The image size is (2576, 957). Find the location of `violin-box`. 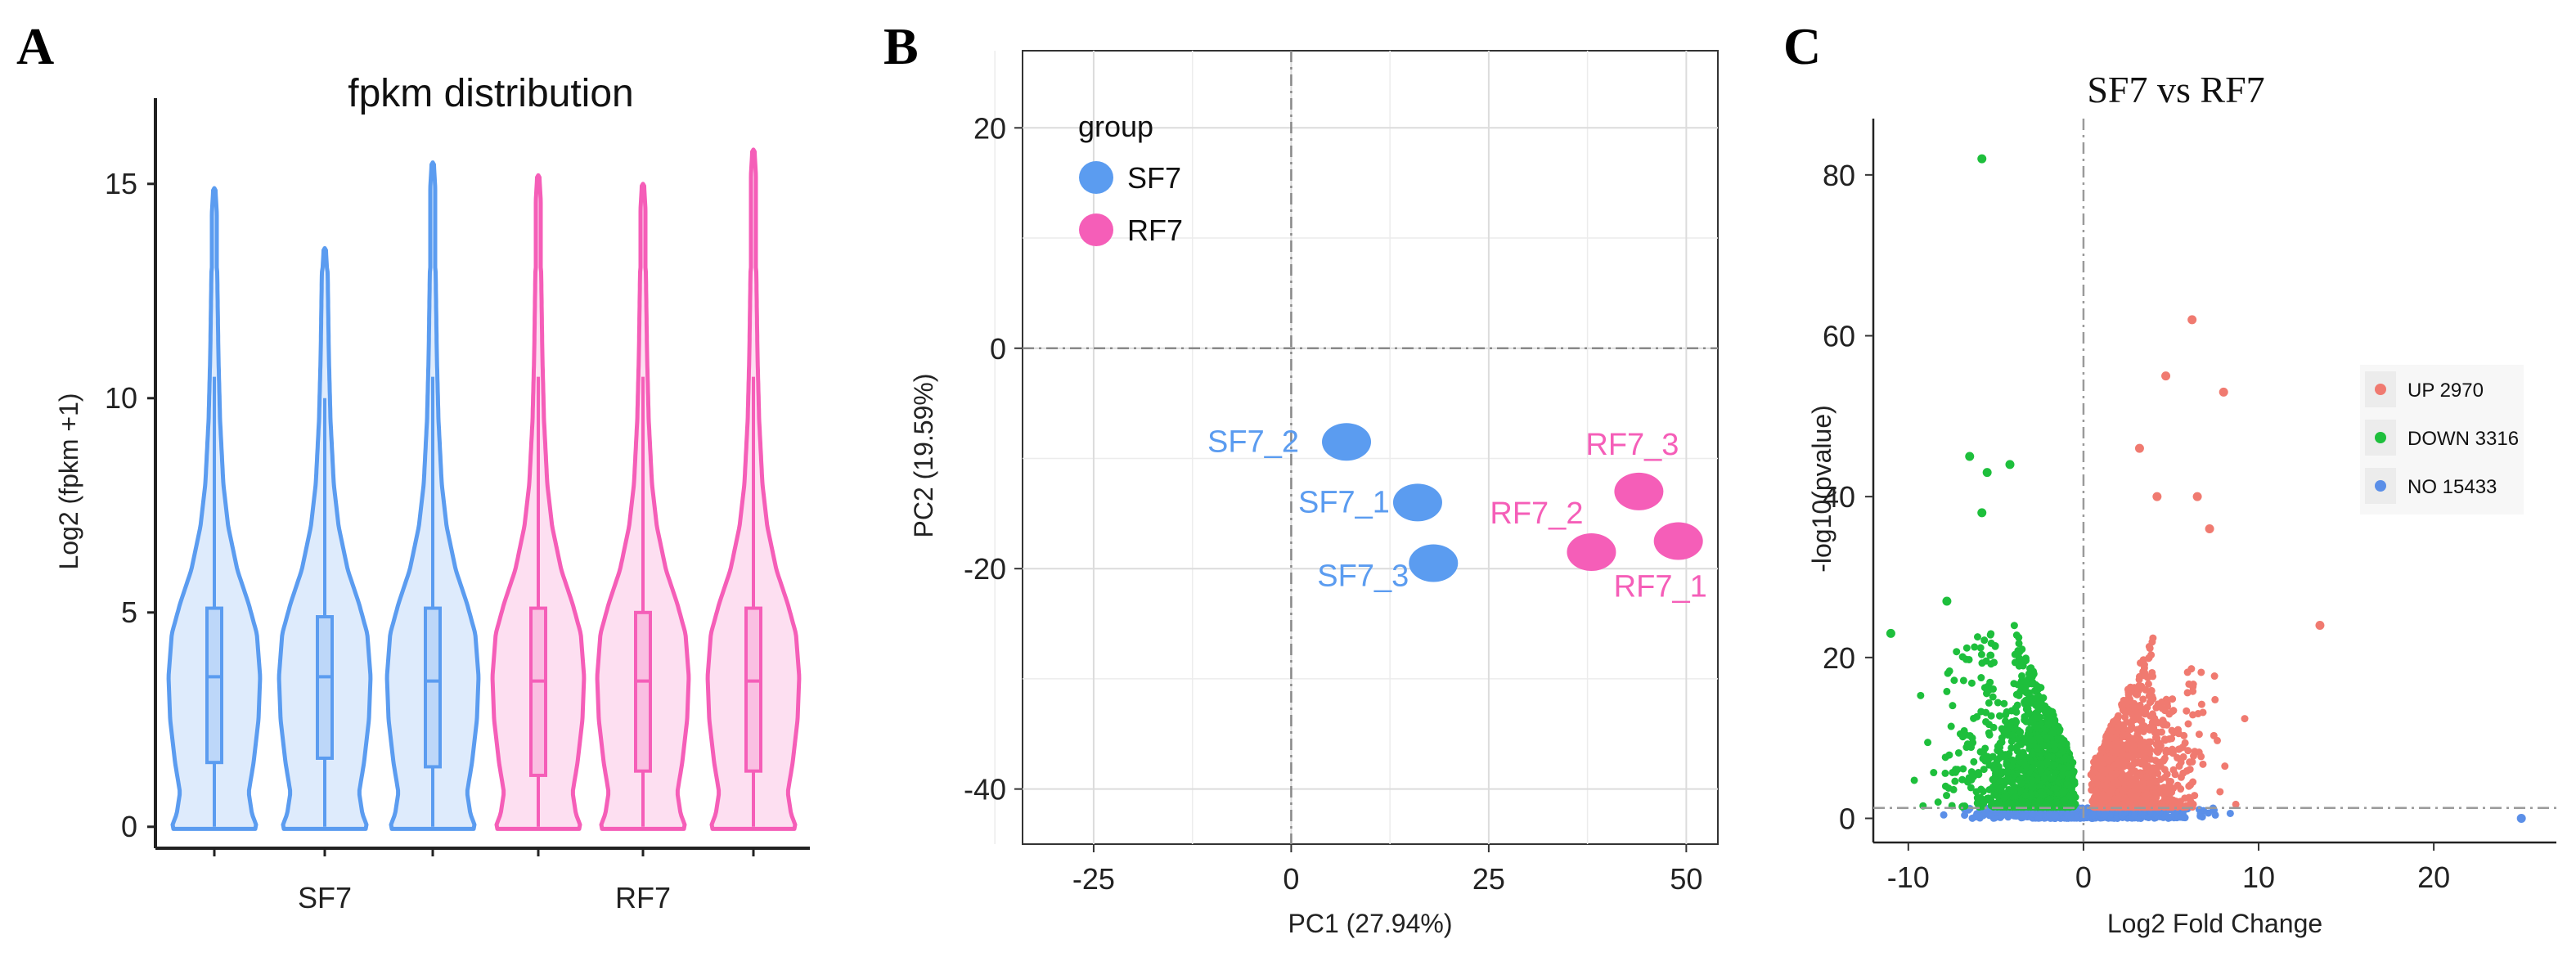

violin-box is located at coordinates (325, 687).